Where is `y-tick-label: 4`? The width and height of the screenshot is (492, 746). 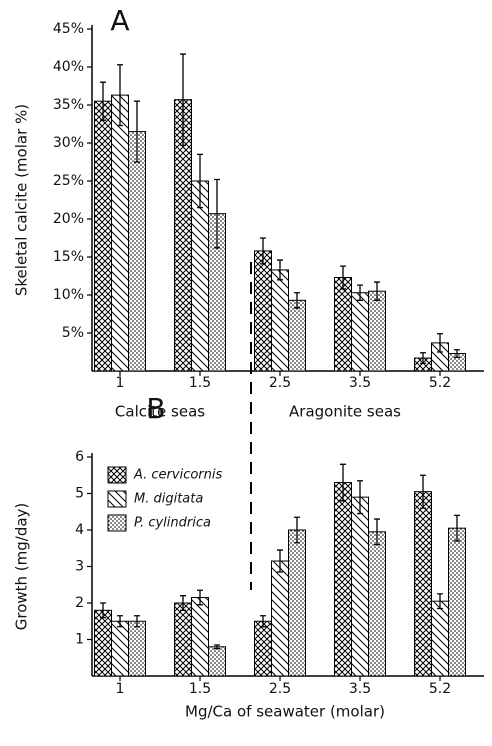 y-tick-label: 4 is located at coordinates (79, 530).